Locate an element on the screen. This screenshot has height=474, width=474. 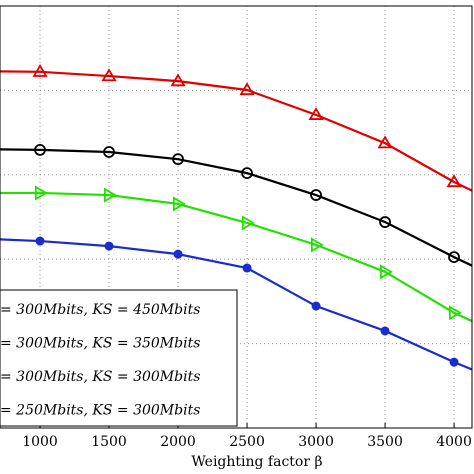
legend-label: = 300Mbits, KS = 350Mbits is located at coordinates (100, 344).